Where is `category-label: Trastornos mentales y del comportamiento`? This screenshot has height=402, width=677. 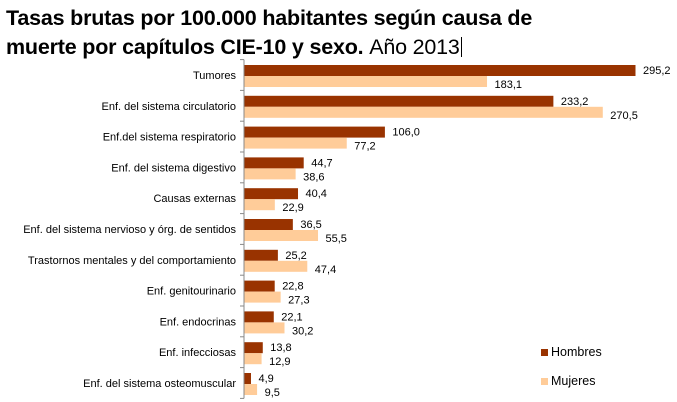 category-label: Trastornos mentales y del comportamiento is located at coordinates (132, 261).